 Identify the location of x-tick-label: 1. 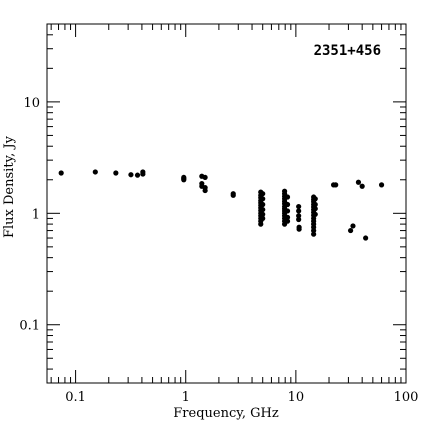
(186, 397).